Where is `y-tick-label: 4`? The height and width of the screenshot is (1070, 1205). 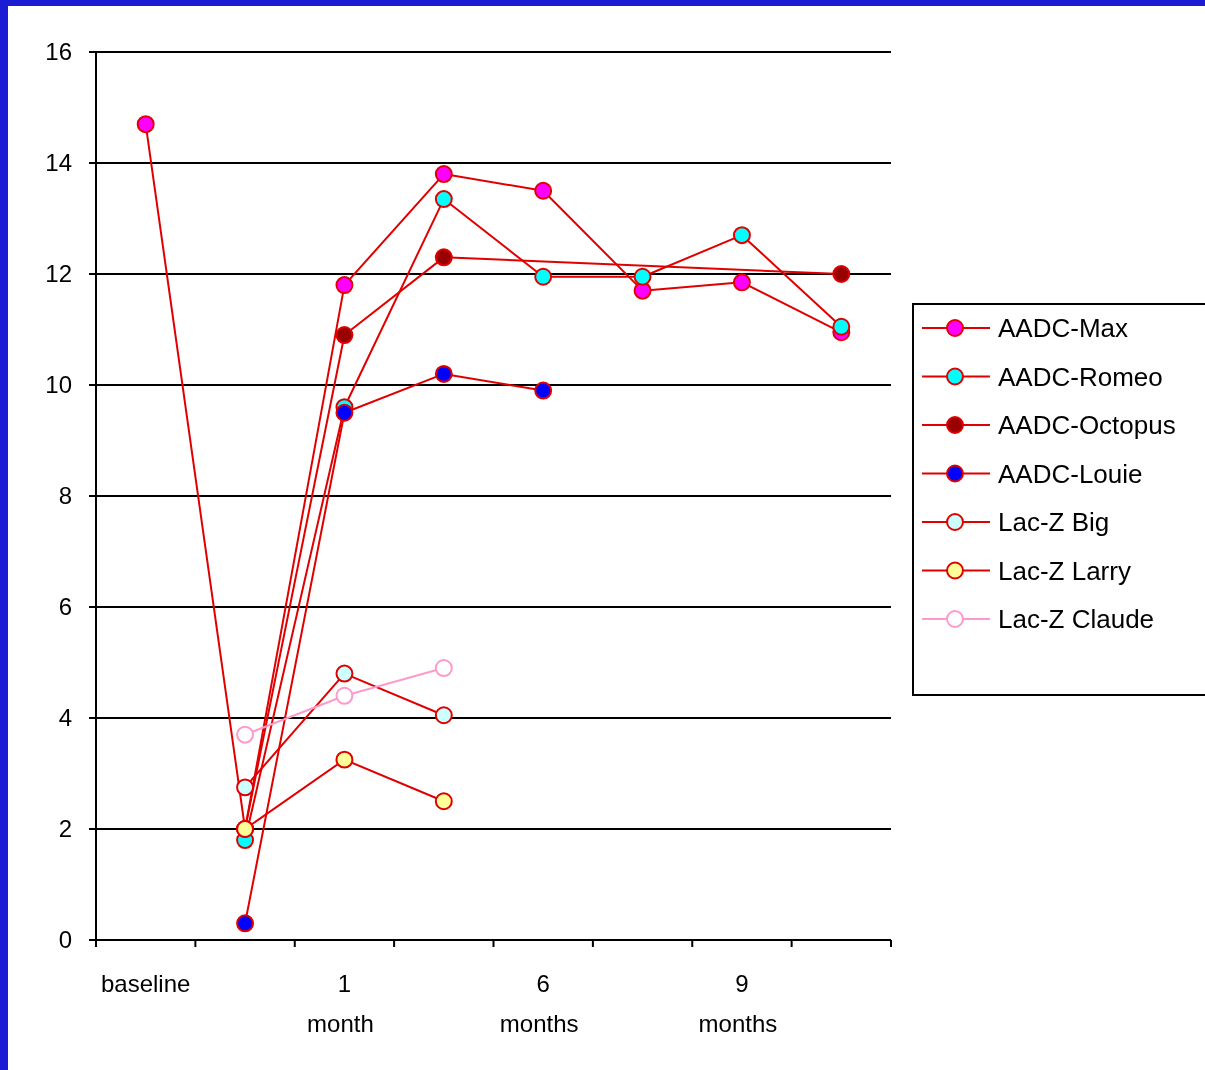 y-tick-label: 4 is located at coordinates (65, 718).